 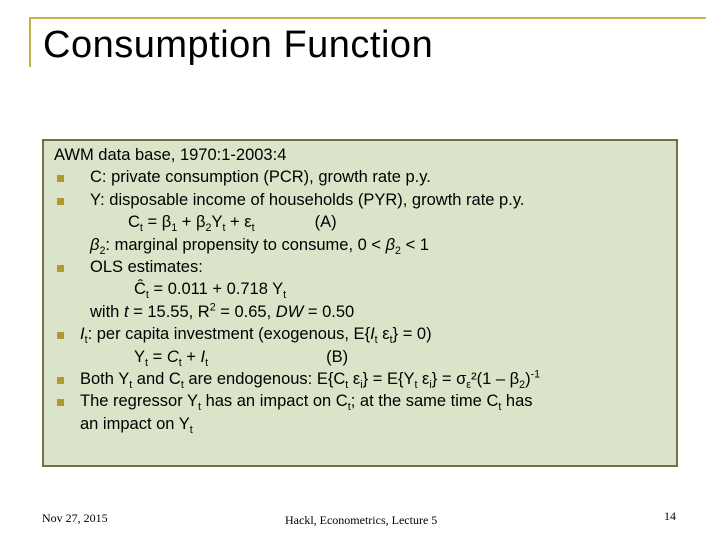 I want to click on equation-b-label: (B), so click(x=337, y=356).